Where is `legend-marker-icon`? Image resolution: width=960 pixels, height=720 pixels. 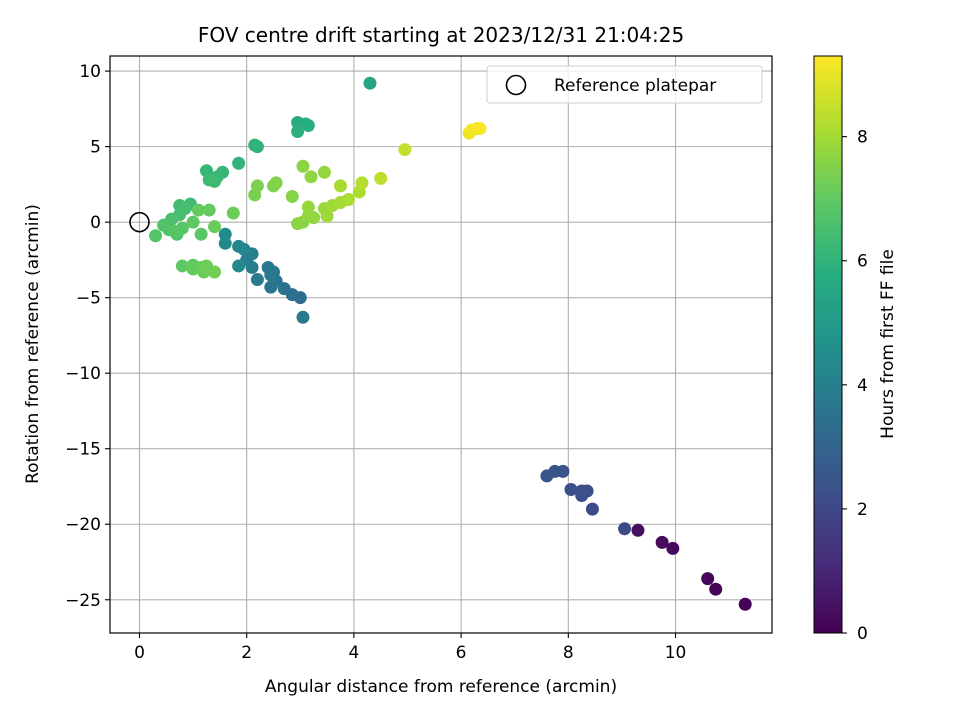 legend-marker-icon is located at coordinates (516, 85).